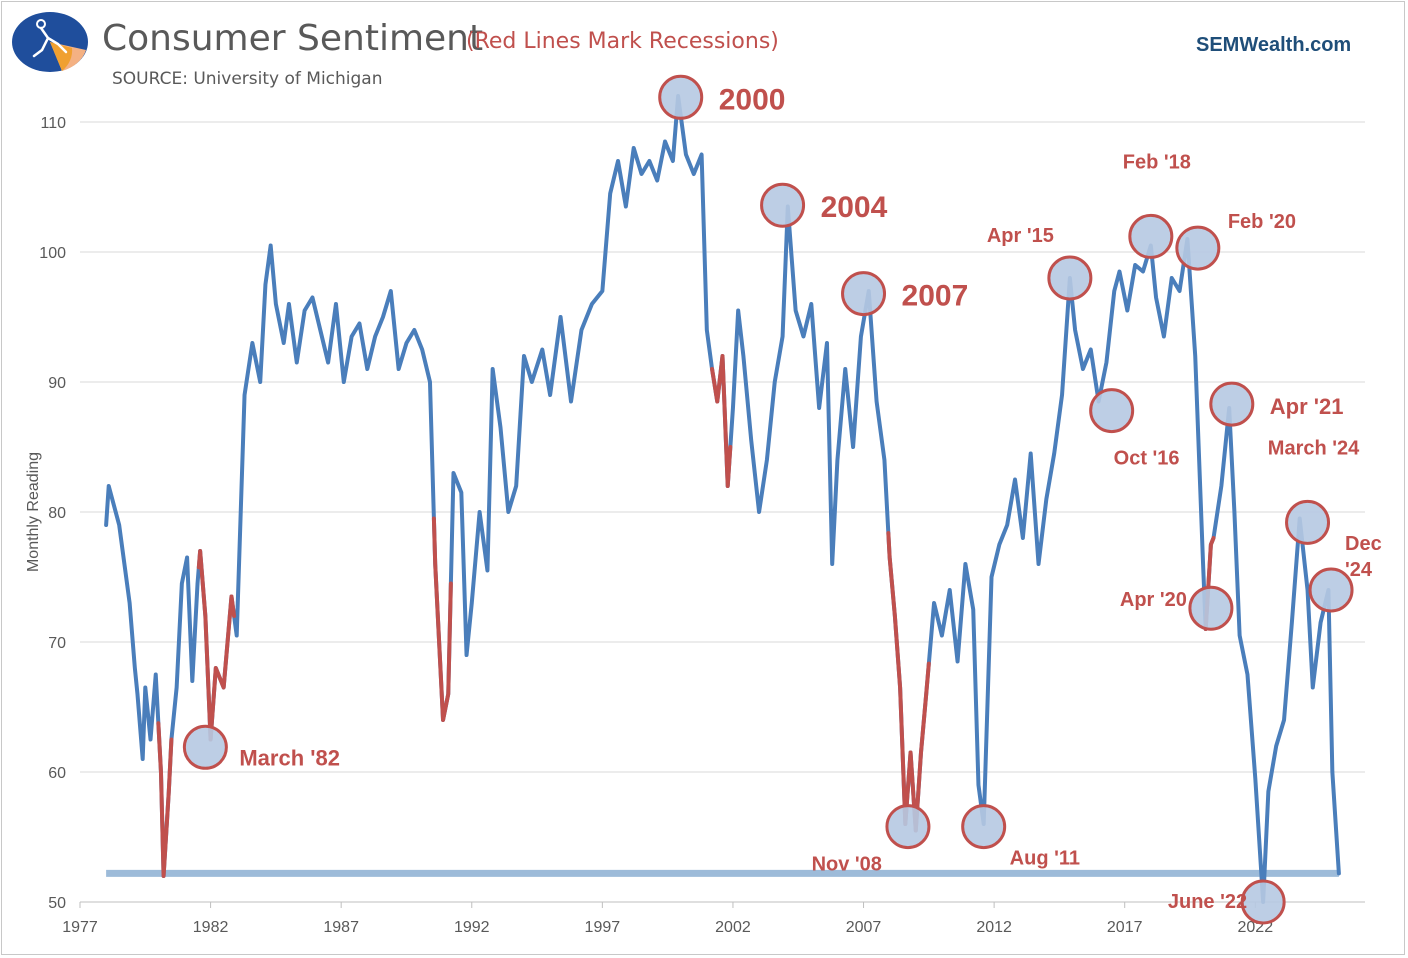 Image resolution: width=1408 pixels, height=958 pixels. Describe the element at coordinates (1125, 927) in the screenshot. I see `x-tick-label: 2017` at that location.